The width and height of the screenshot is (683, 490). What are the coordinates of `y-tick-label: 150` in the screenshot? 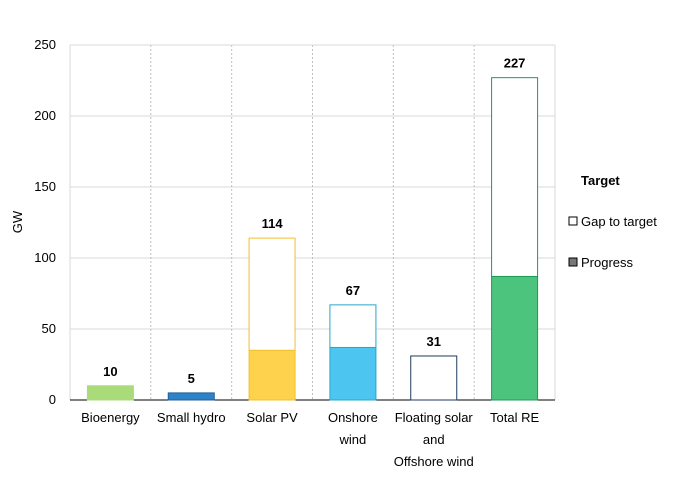 It's located at (45, 186).